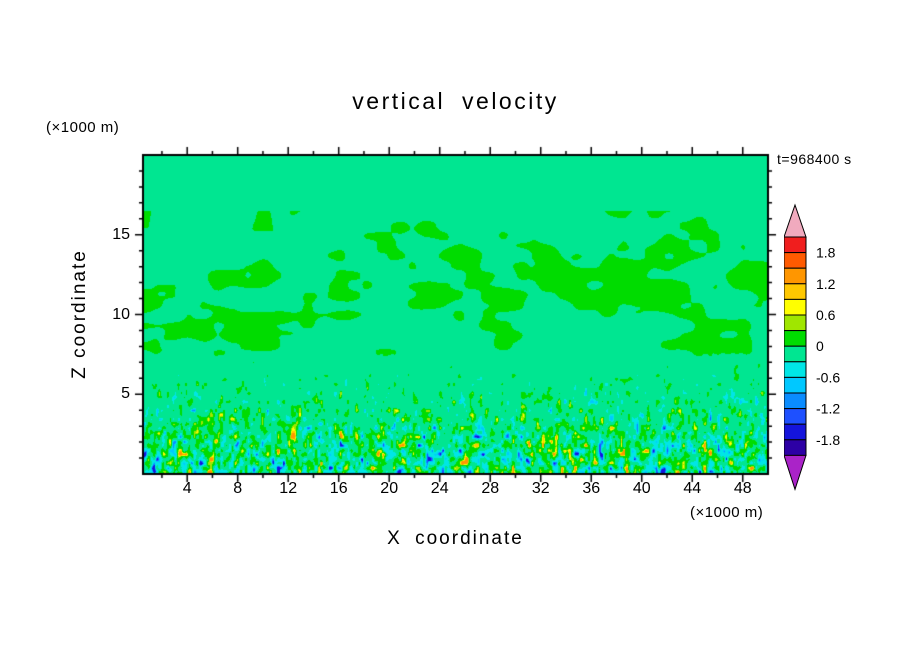  I want to click on colorbar-tick-label: 1.8, so click(826, 253).